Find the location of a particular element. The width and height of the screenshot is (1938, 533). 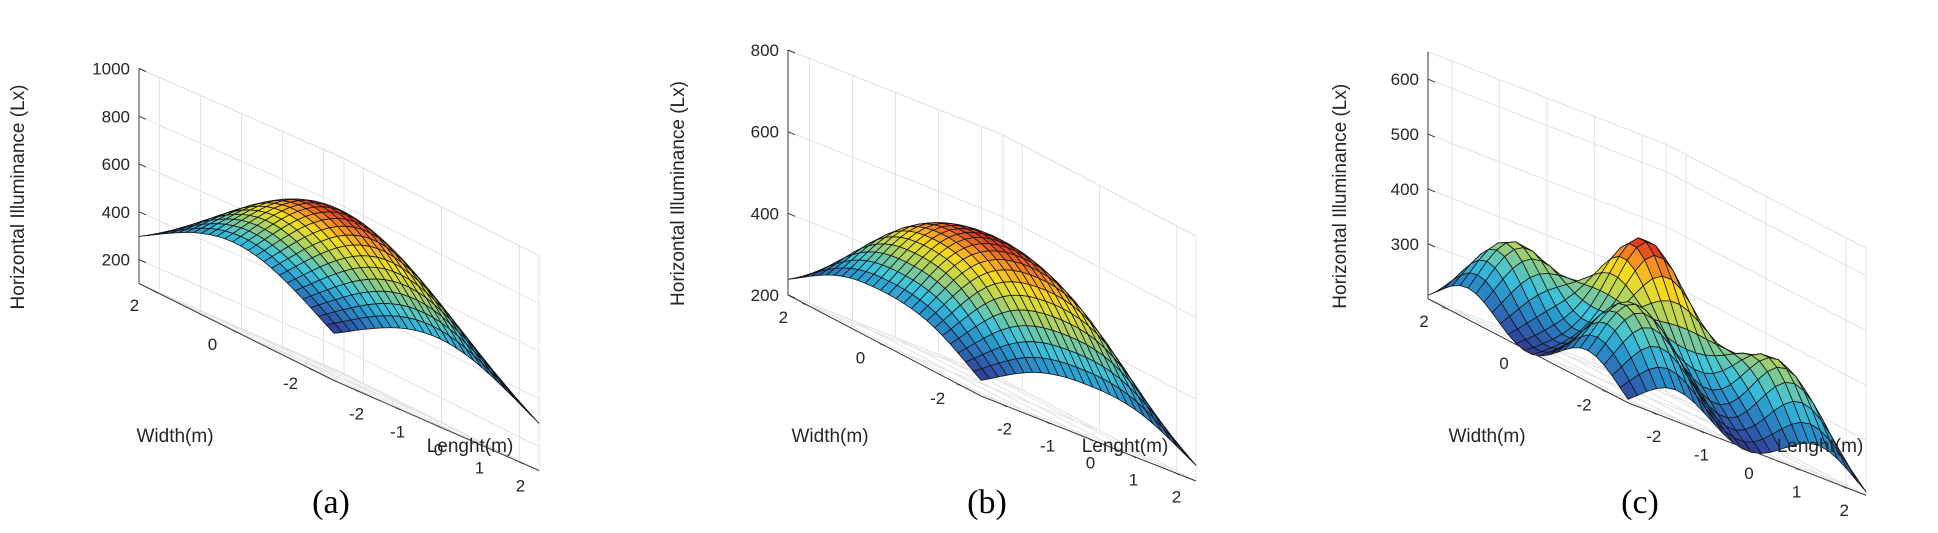

z-tick-label: 1000 is located at coordinates (111, 69).